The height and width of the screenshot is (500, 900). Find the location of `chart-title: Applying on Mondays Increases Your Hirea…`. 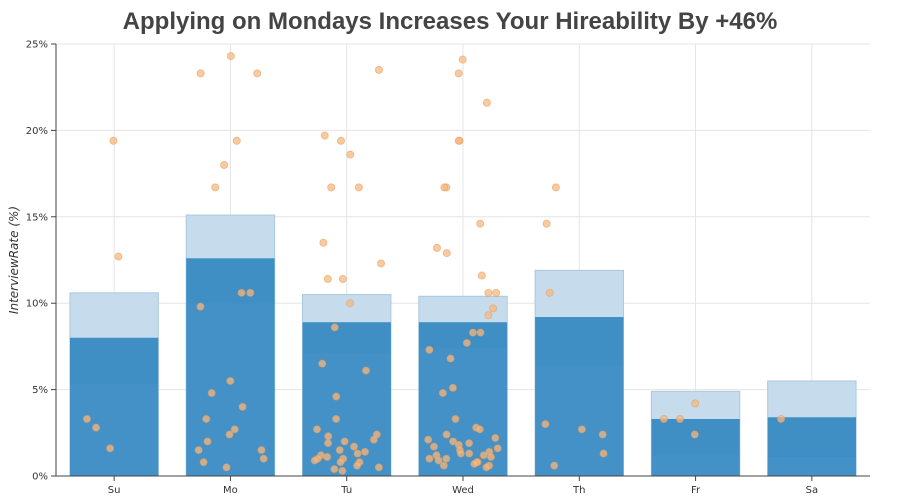

chart-title: Applying on Mondays Increases Your Hirea… is located at coordinates (450, 21).